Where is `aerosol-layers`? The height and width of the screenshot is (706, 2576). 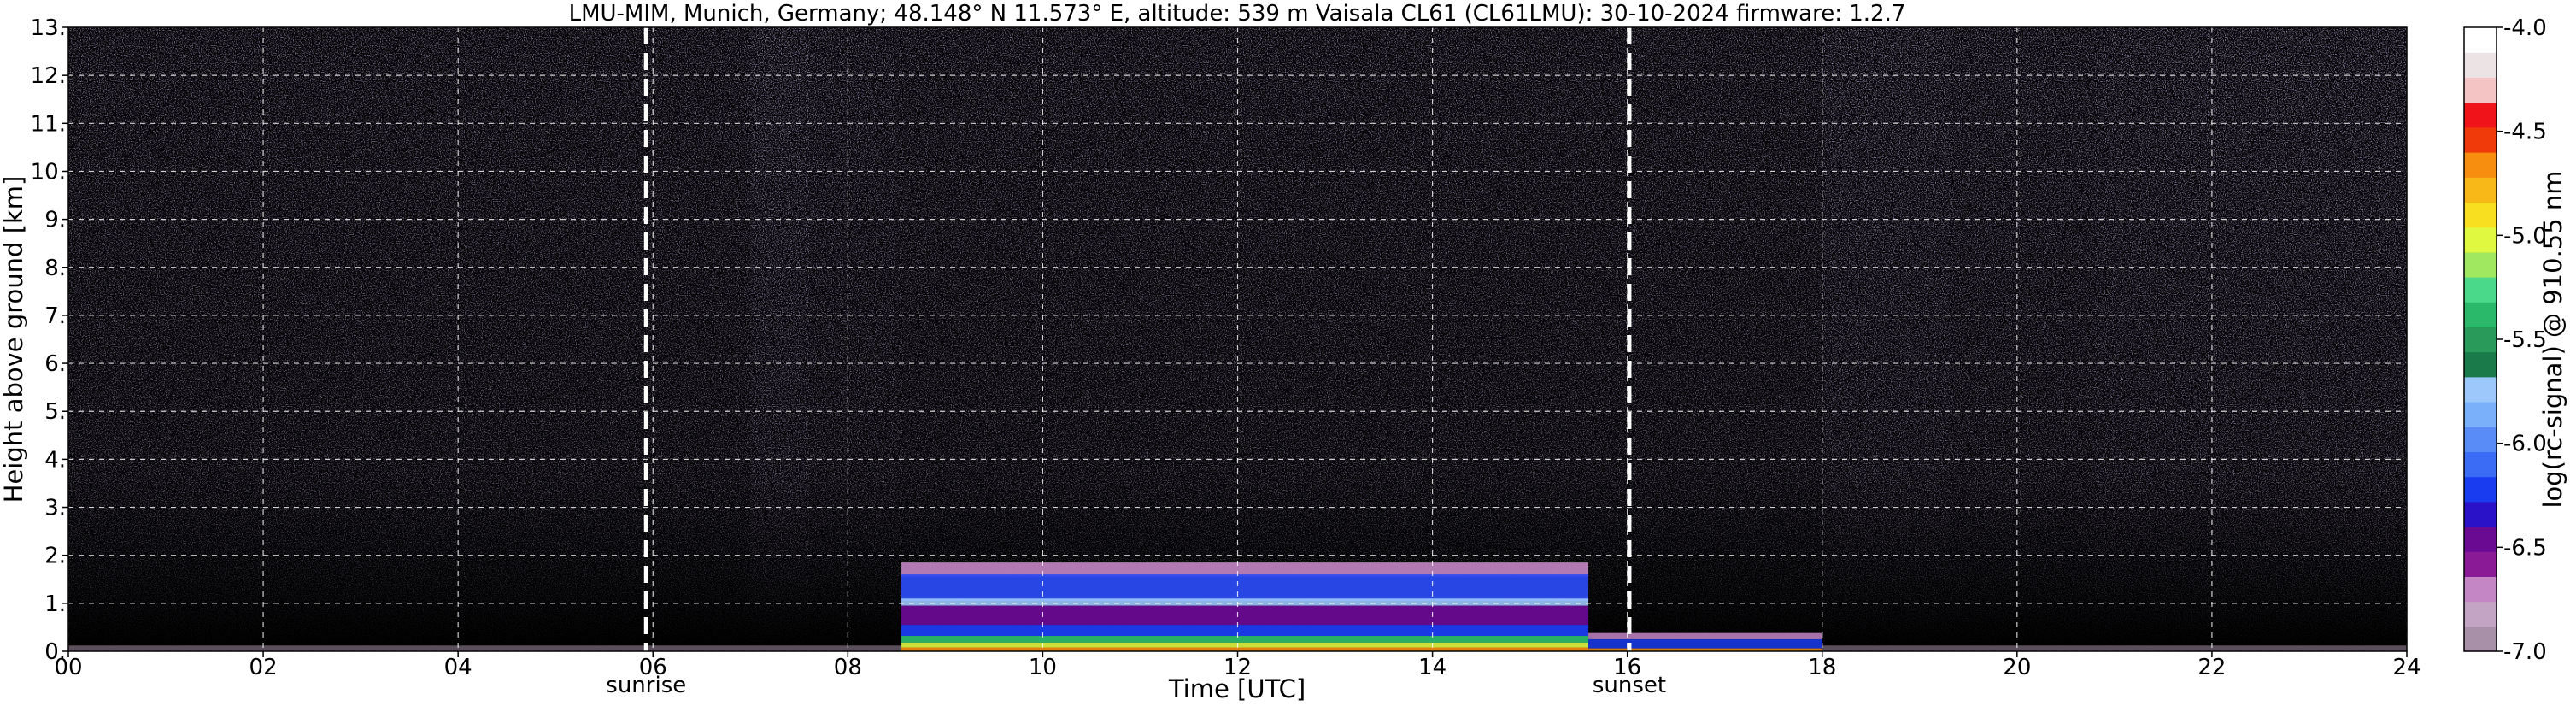
aerosol-layers is located at coordinates (1237, 606).